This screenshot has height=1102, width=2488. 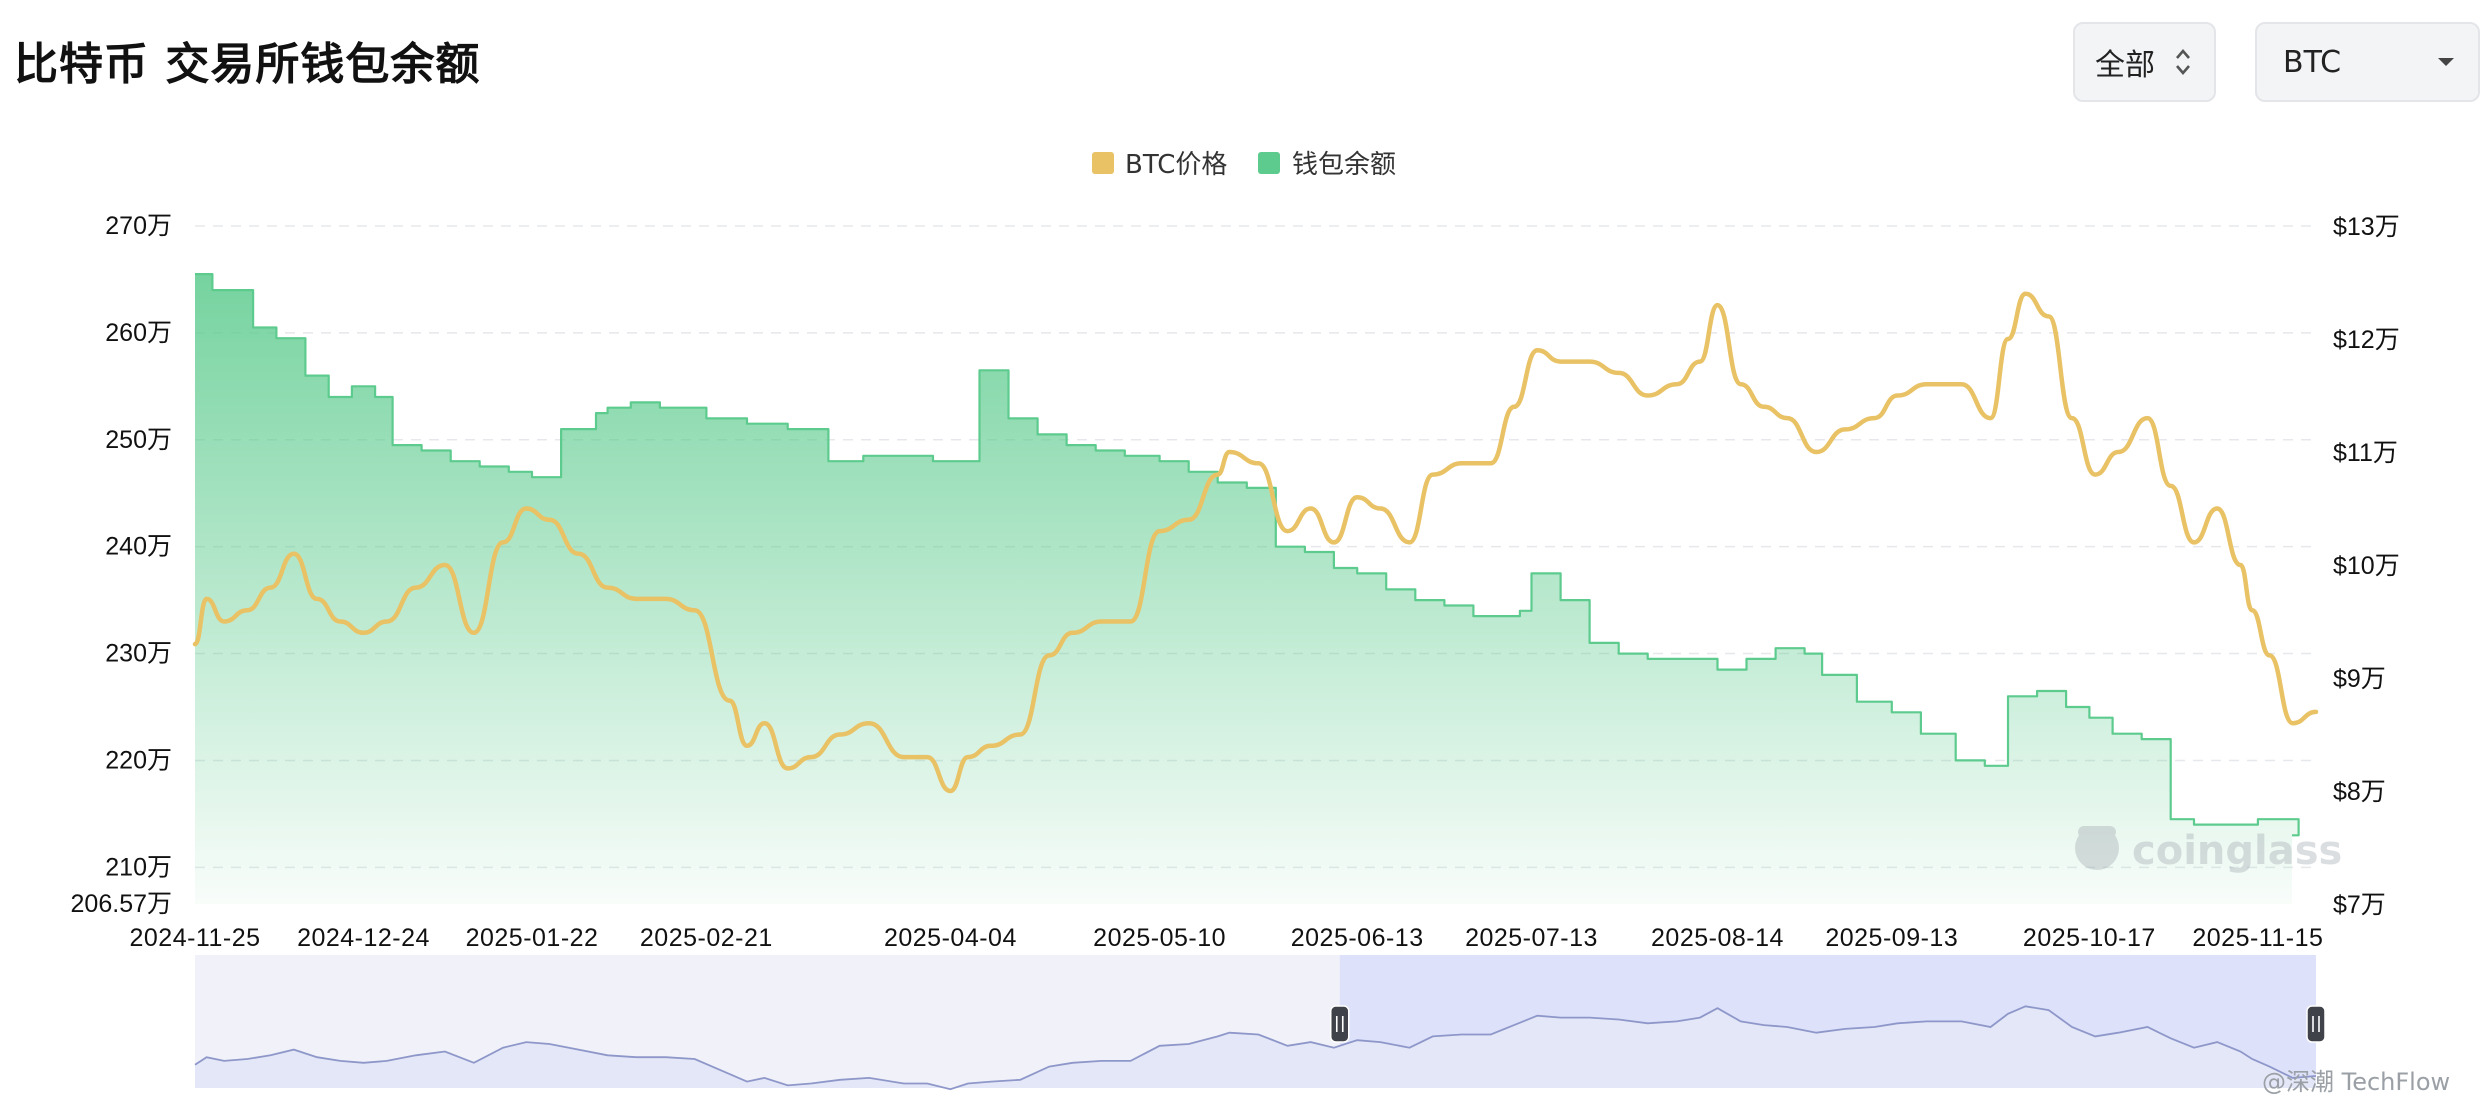 I want to click on x-tick-label: 2024-12-24, so click(x=363, y=938).